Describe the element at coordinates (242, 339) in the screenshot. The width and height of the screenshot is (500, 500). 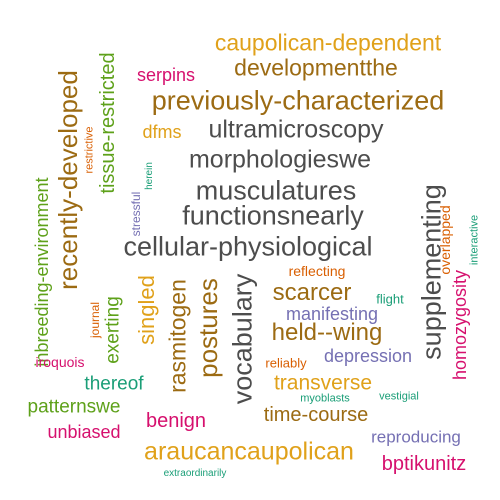
I see `word-vocabulary: vocabulary` at that location.